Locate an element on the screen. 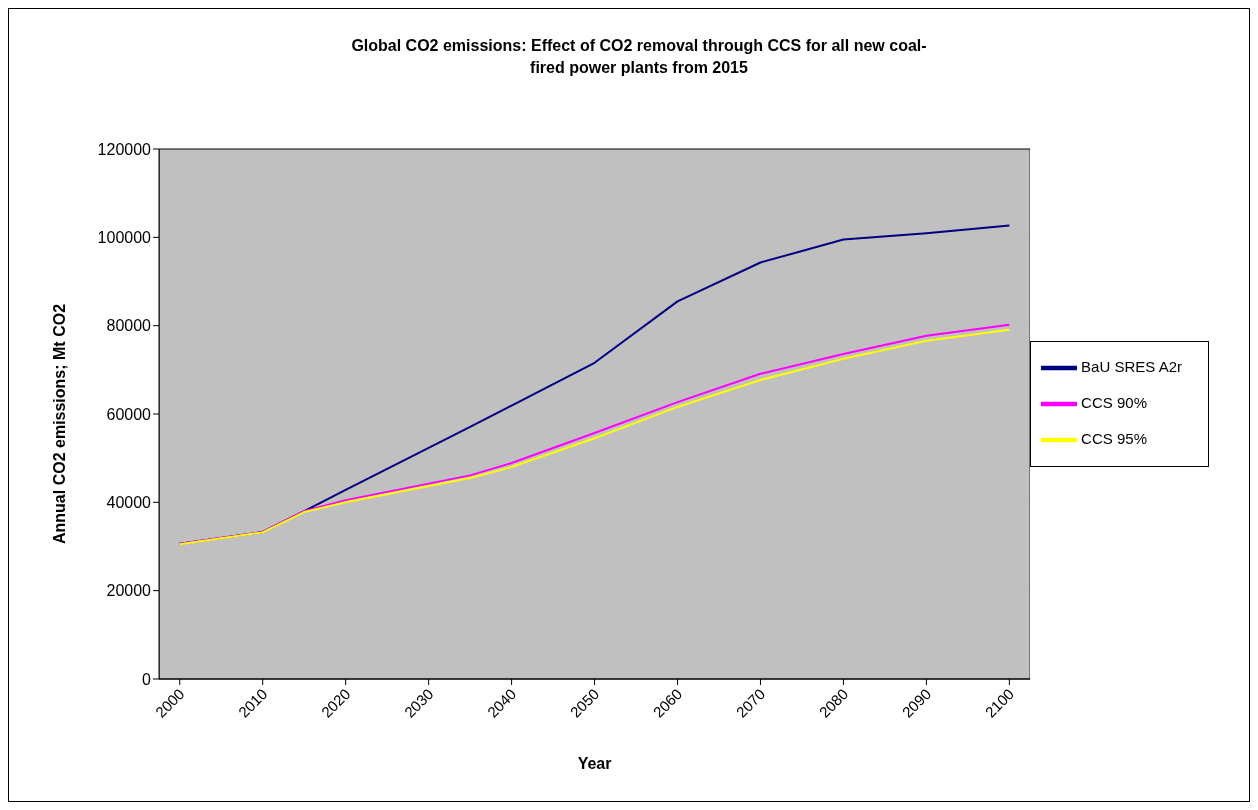 Image resolution: width=1258 pixels, height=810 pixels. x-axis-title: Year is located at coordinates (594, 763).